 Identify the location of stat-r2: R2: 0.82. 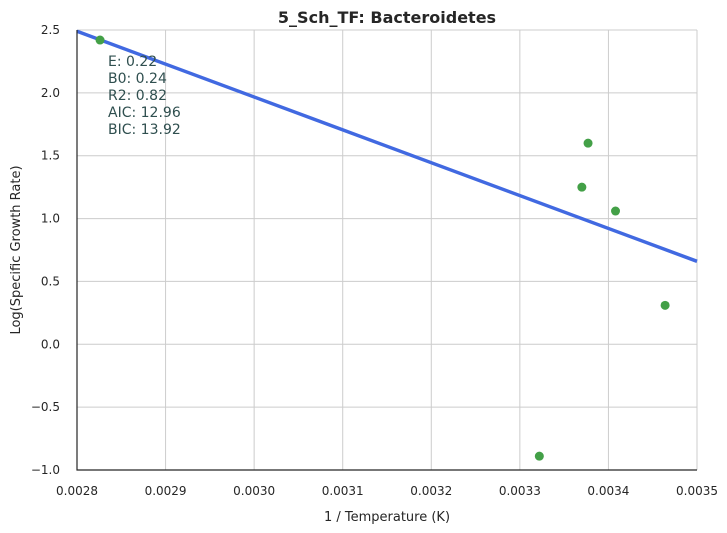
(137, 96).